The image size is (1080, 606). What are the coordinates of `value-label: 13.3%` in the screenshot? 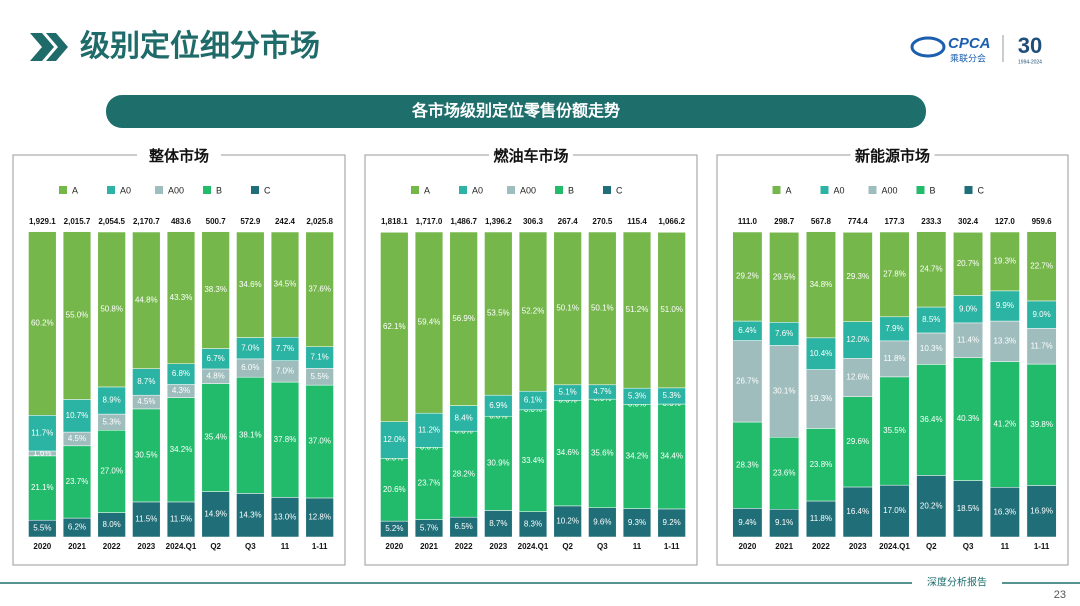 It's located at (1004, 340).